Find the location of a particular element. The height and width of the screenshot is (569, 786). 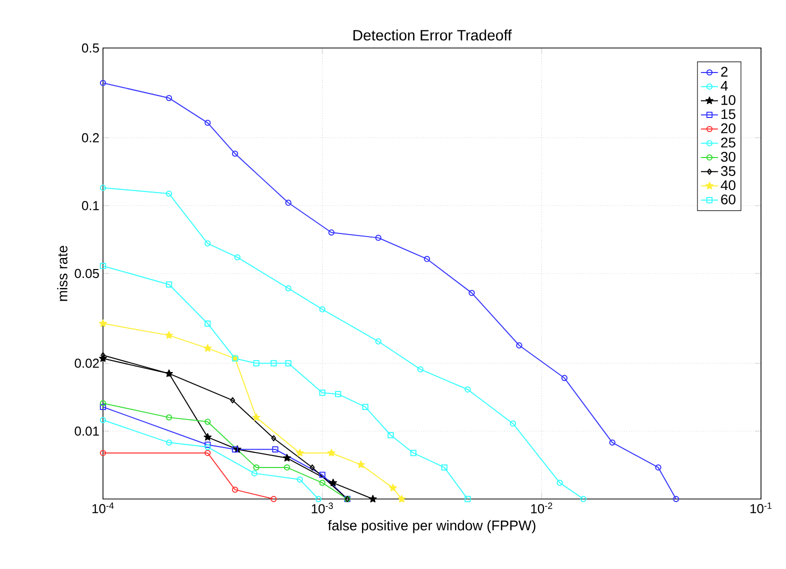

y-tick-label: 0.05 is located at coordinates (86, 273).